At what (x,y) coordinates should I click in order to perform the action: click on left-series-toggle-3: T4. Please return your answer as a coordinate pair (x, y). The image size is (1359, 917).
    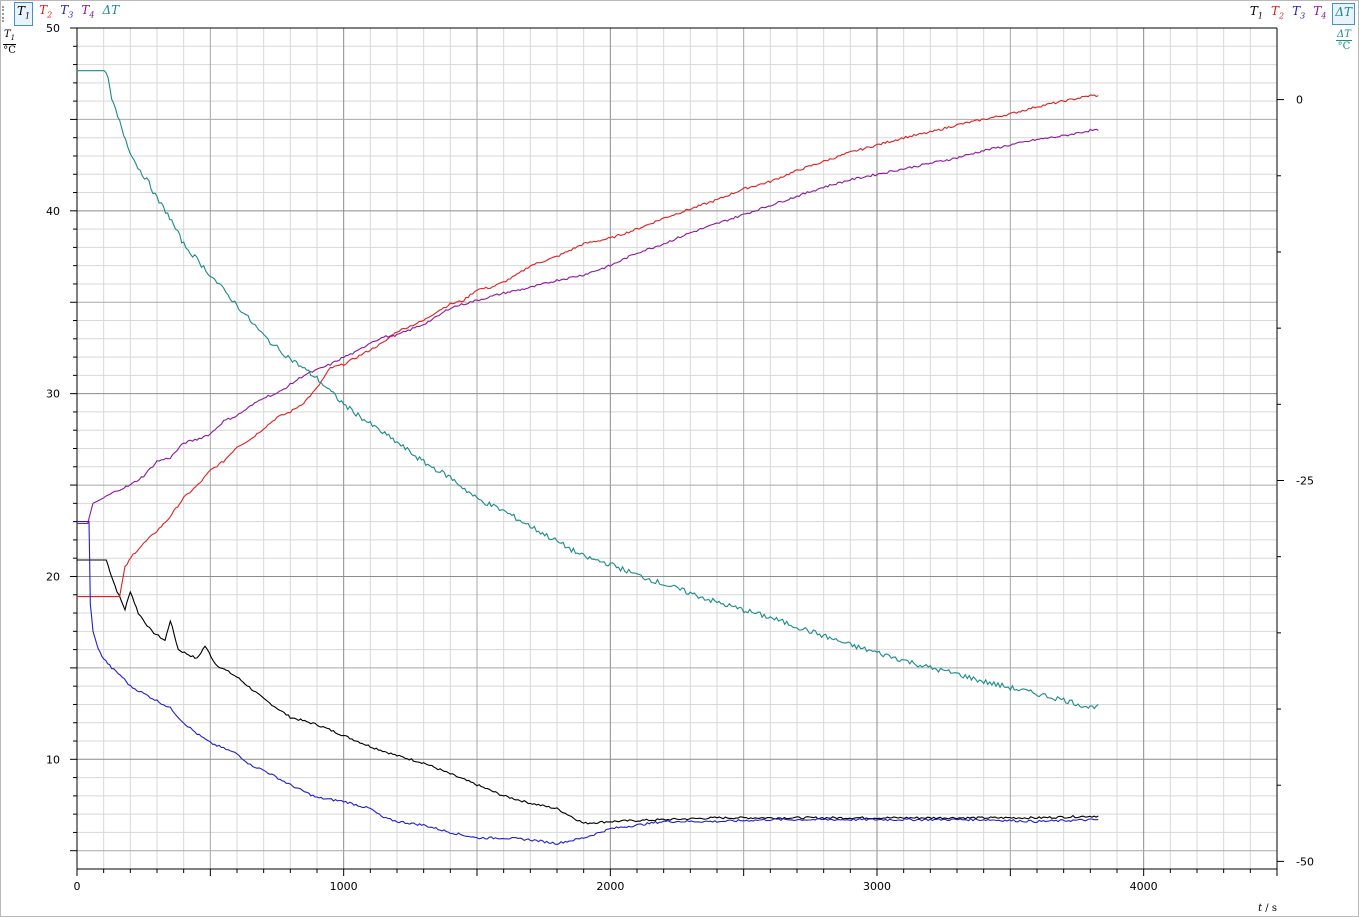
    Looking at the image, I should click on (87, 13).